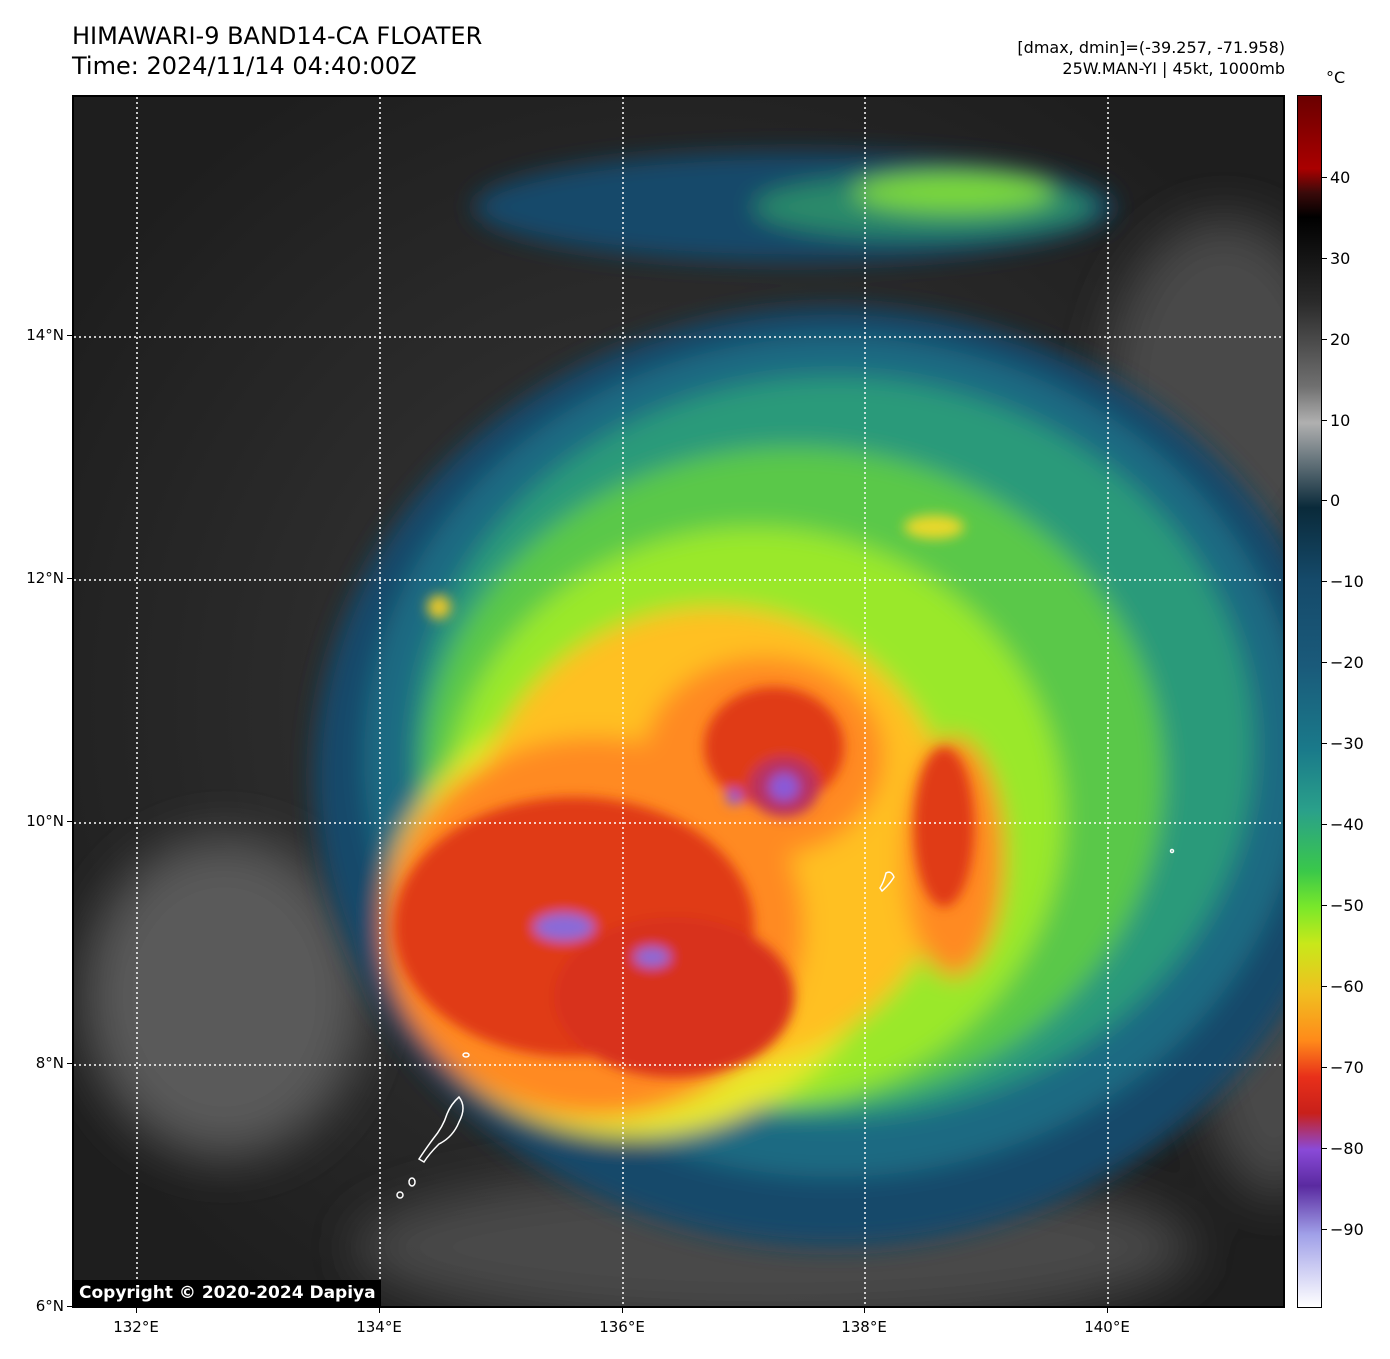  What do you see at coordinates (49, 1063) in the screenshot?
I see `lat-label-8n: 8°N` at bounding box center [49, 1063].